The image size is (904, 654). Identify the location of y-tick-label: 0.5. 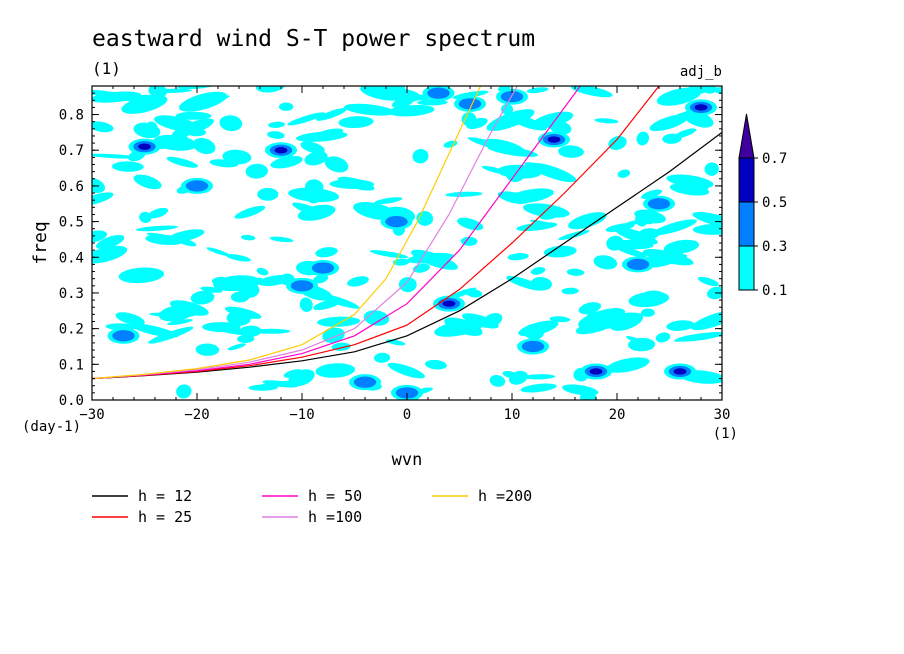
(71, 223).